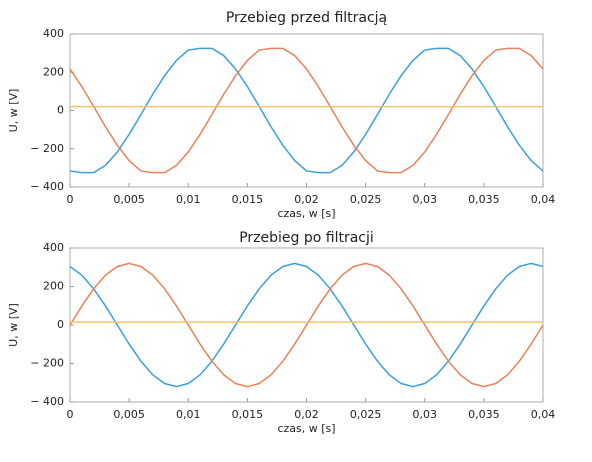 This screenshot has width=592, height=462. Describe the element at coordinates (306, 238) in the screenshot. I see `chart-title: Przebieg po filtracji` at that location.